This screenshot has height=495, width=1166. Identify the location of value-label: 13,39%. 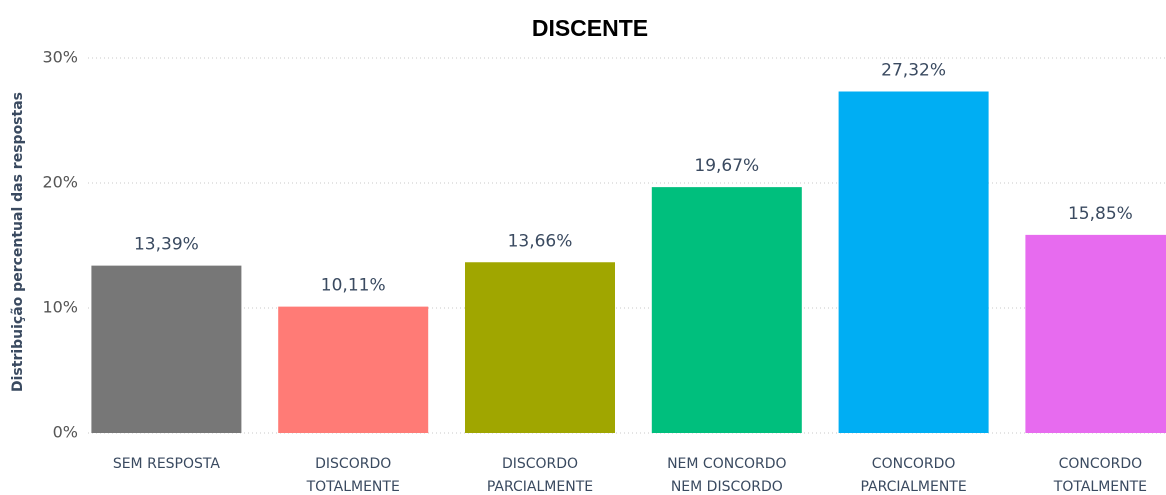
(166, 245).